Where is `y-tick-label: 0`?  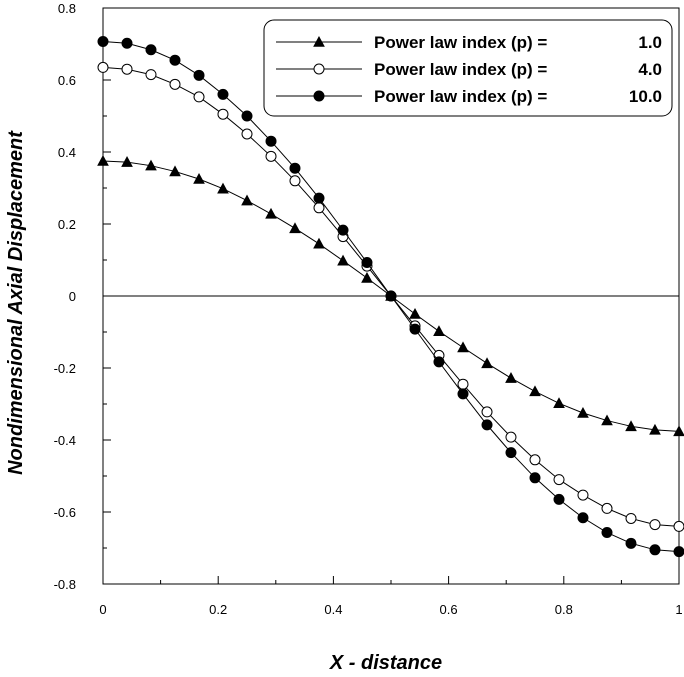 y-tick-label: 0 is located at coordinates (72, 296).